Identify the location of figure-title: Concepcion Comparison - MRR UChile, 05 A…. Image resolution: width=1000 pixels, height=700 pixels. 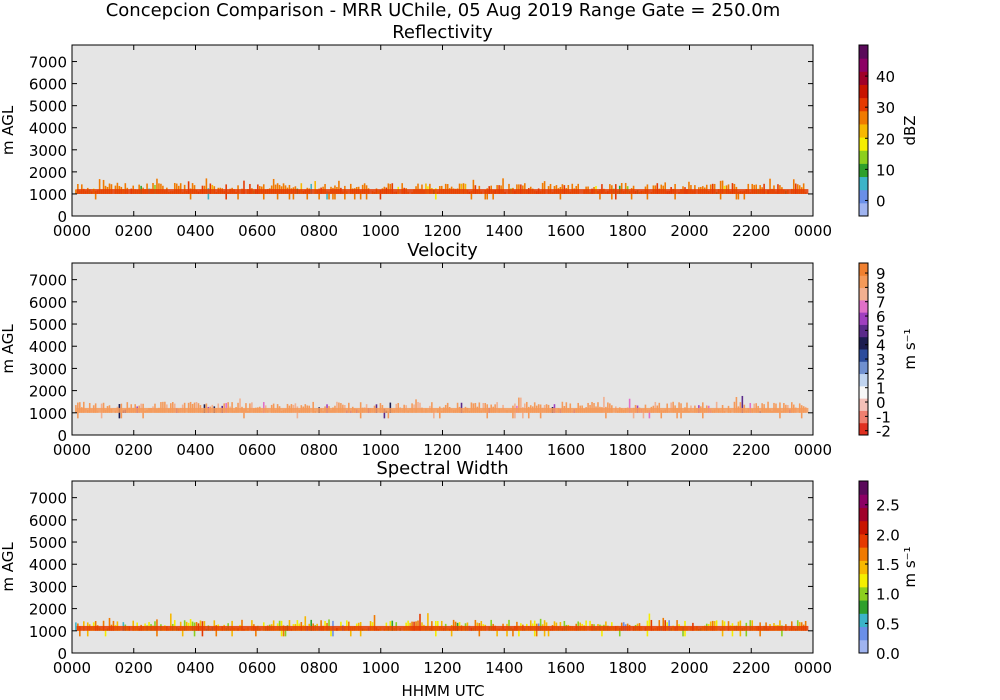
(443, 10).